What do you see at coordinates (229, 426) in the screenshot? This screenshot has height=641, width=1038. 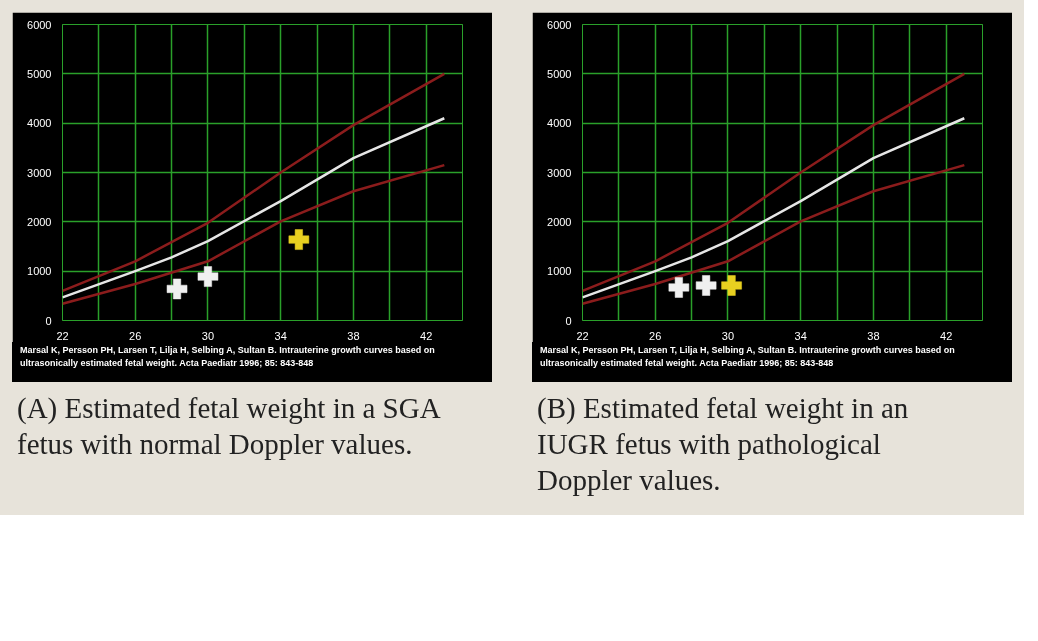 I see `text: (A) Estimated fetal weight in a SGA fetus with normal Doppler values.` at bounding box center [229, 426].